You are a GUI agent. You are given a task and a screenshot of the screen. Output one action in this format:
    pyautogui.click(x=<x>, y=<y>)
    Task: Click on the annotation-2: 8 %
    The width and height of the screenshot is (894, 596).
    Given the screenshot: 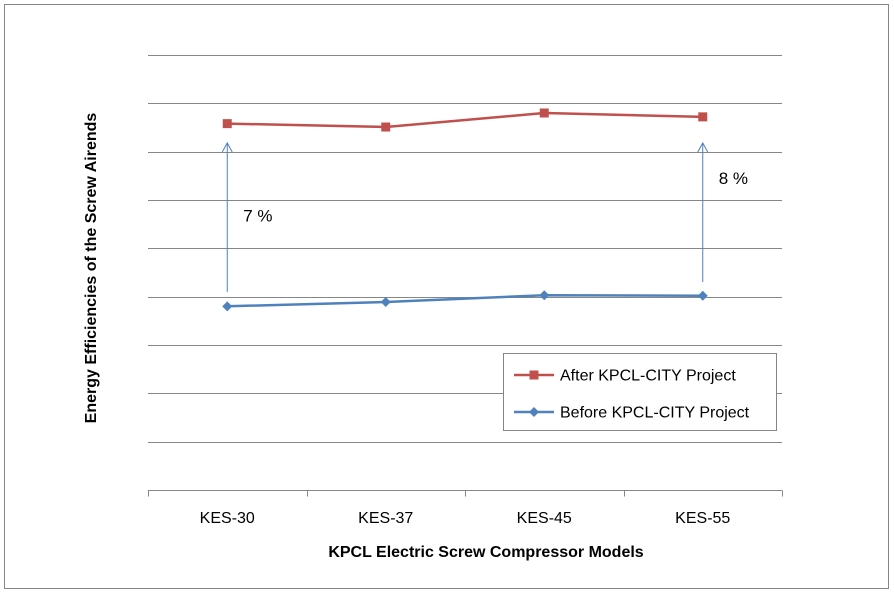 What is the action you would take?
    pyautogui.click(x=722, y=212)
    